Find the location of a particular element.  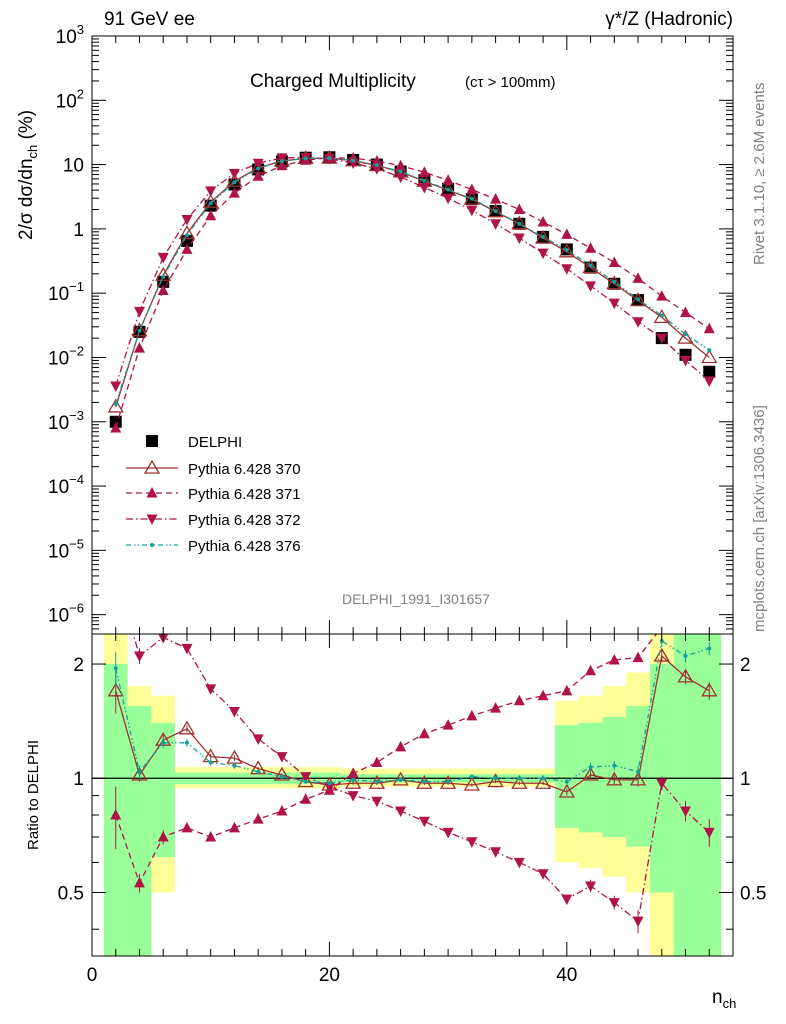

main-ytick-label-3: 1 is located at coordinates (78, 230).